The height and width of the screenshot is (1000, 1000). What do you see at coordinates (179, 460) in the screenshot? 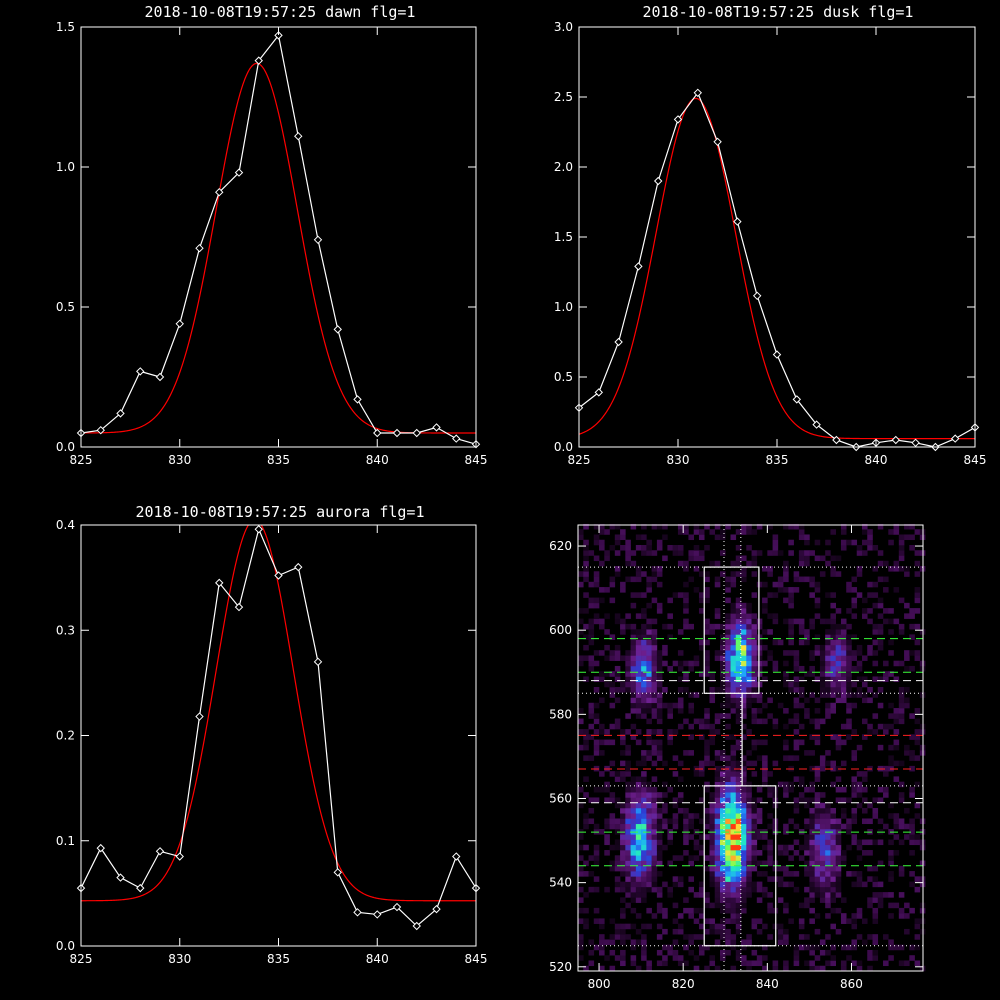
I see `panel-dawn-x-tick-label: 830` at bounding box center [179, 460].